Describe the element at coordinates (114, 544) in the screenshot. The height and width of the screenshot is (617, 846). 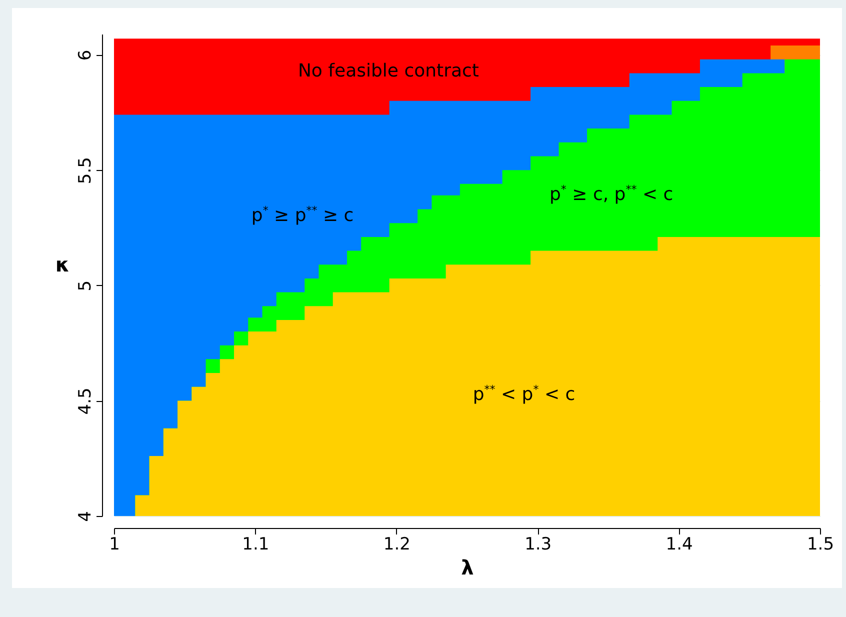
I see `x-tick-label: 1` at that location.